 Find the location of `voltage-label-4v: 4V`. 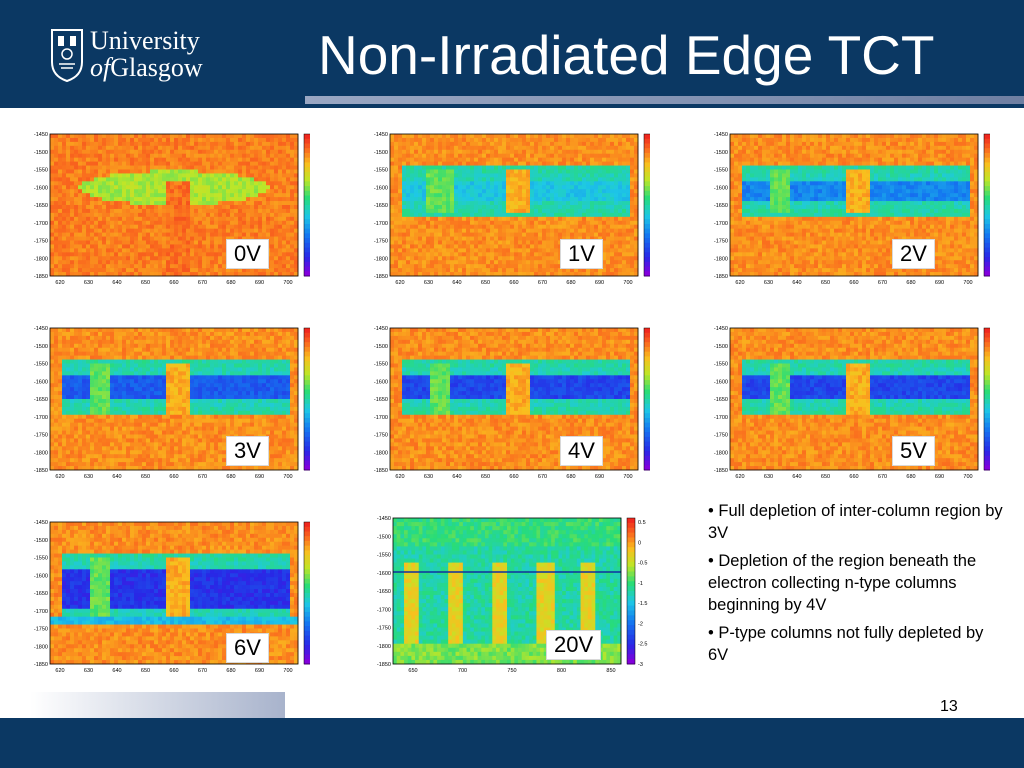

voltage-label-4v: 4V is located at coordinates (581, 451).